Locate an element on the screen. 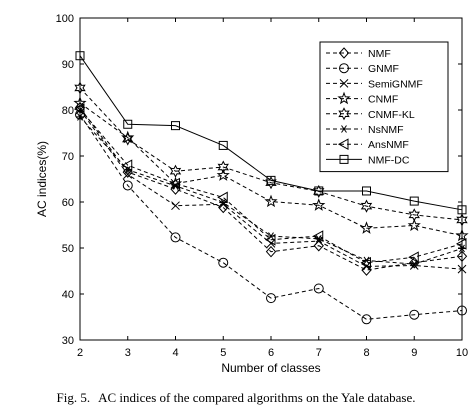 Image resolution: width=472 pixels, height=418 pixels. legend-box is located at coordinates (384, 107).